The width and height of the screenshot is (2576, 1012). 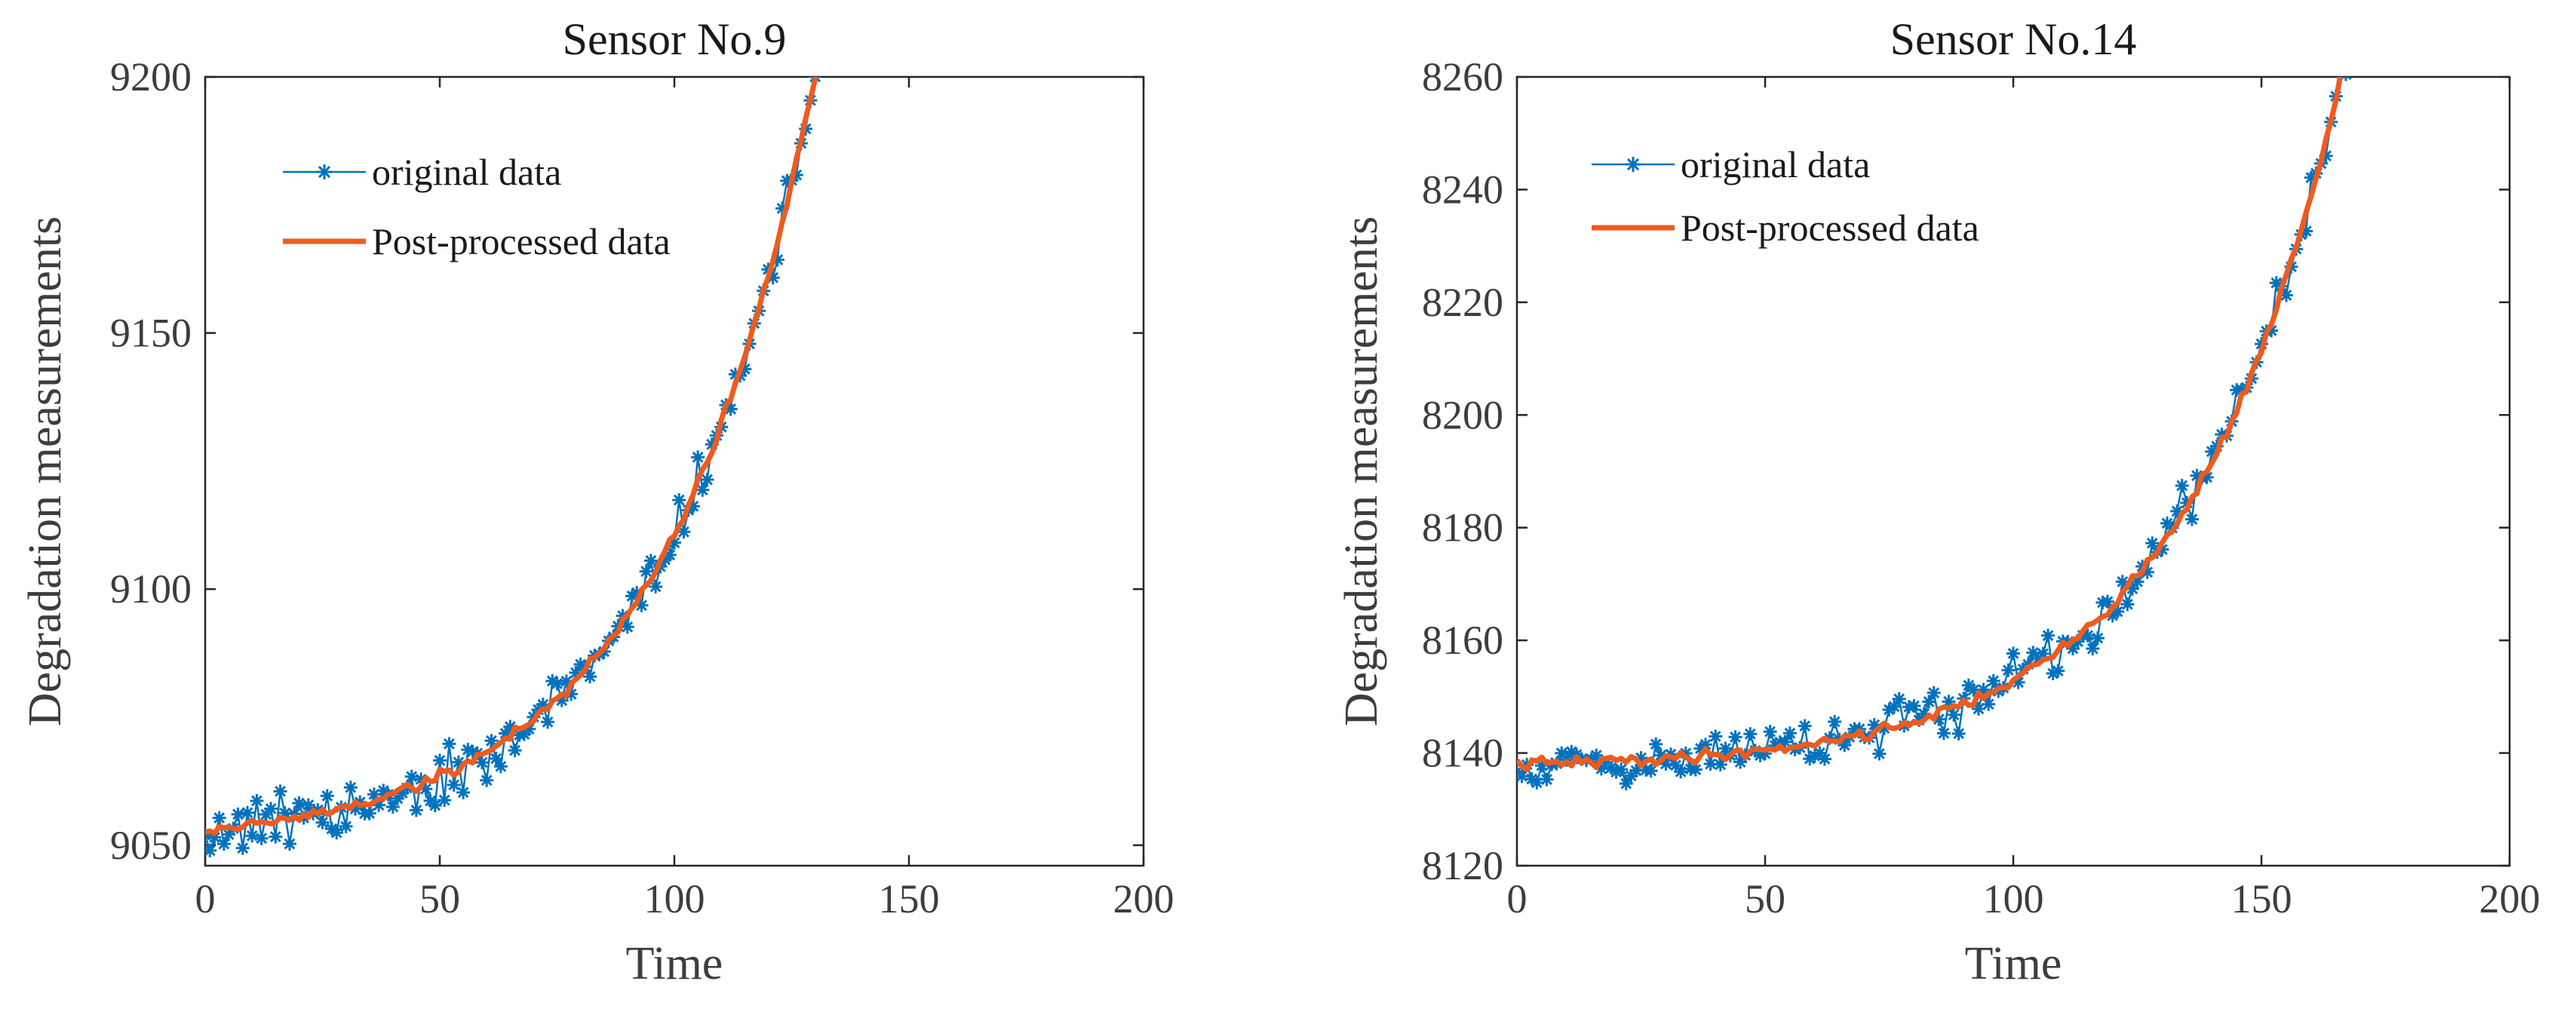 I want to click on y-tick-label: 9200, so click(x=151, y=77).